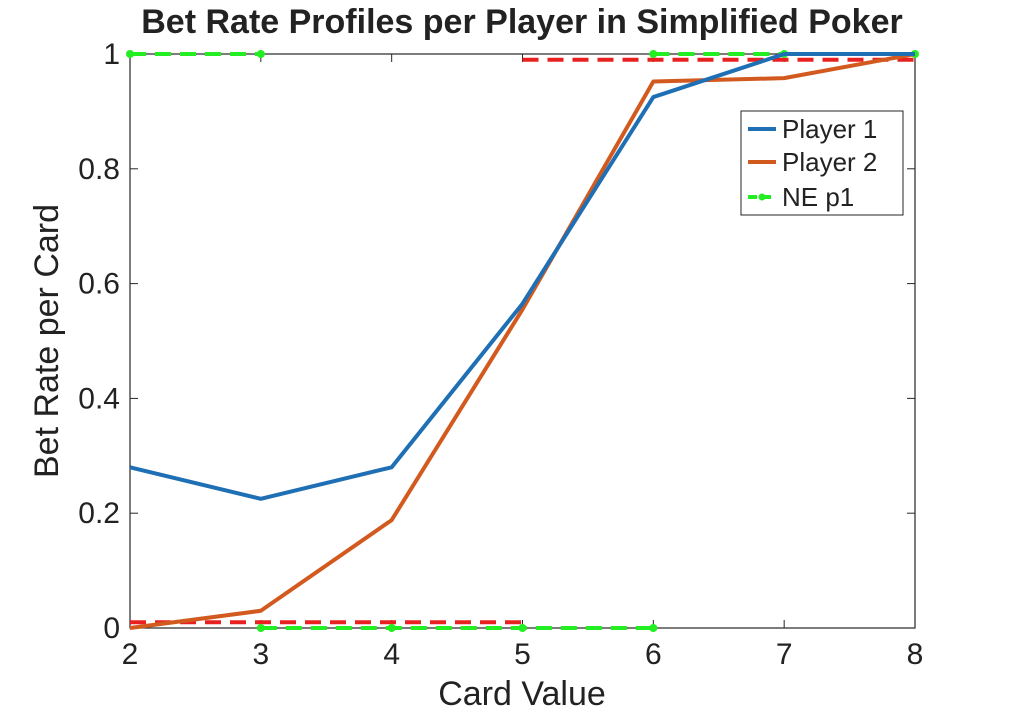 This screenshot has height=721, width=1011. What do you see at coordinates (818, 197) in the screenshot?
I see `legend-label-ne-p1: NE p1` at bounding box center [818, 197].